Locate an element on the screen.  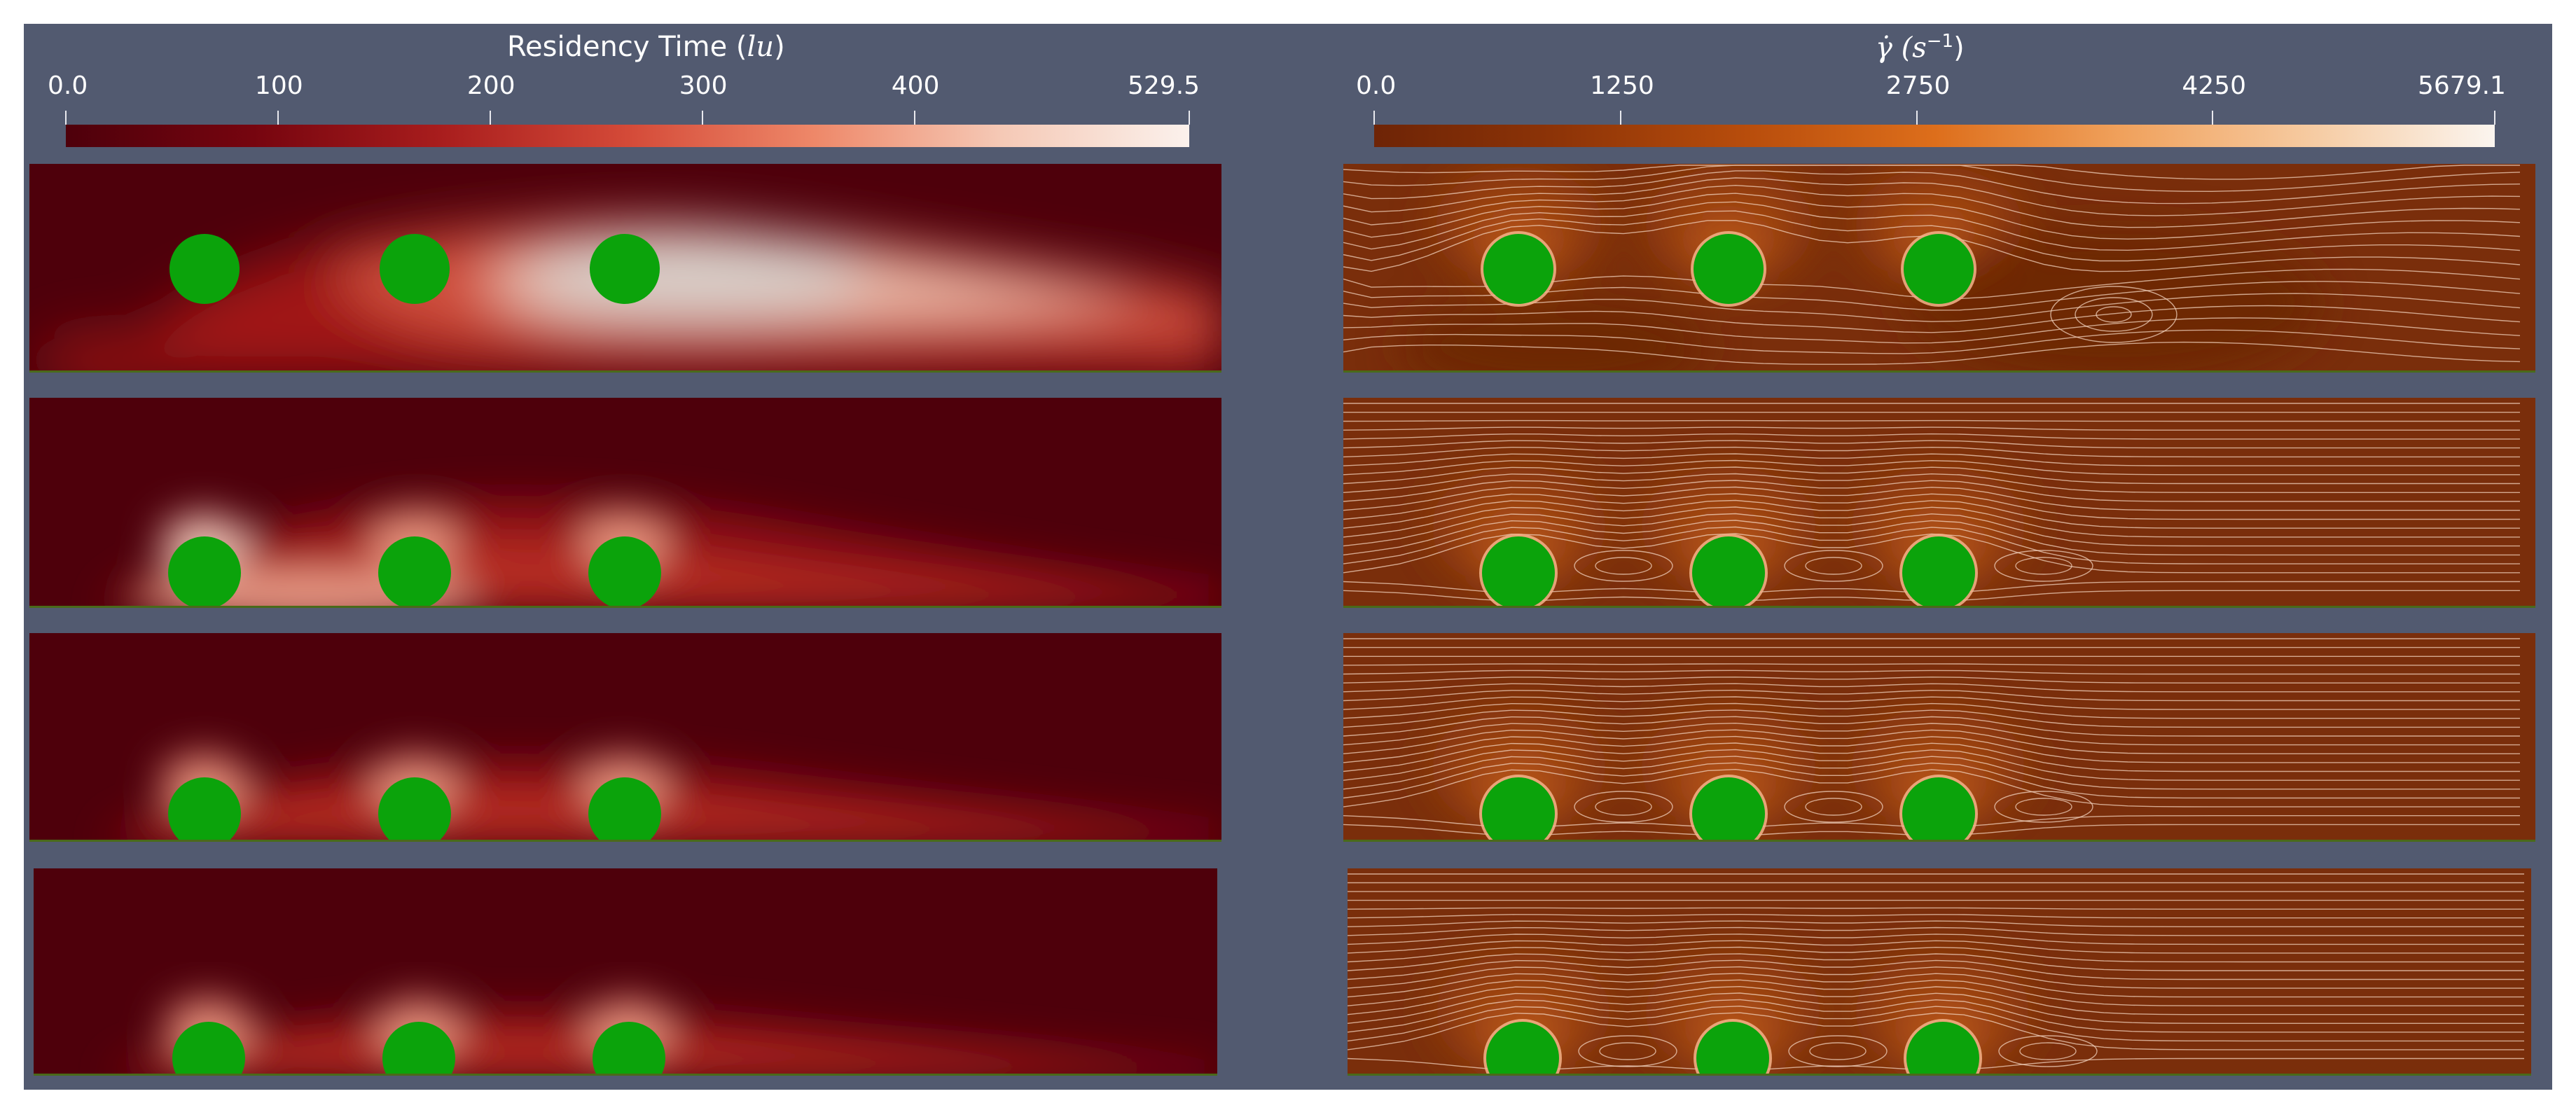
residency-tick-label: 400 is located at coordinates (915, 85).